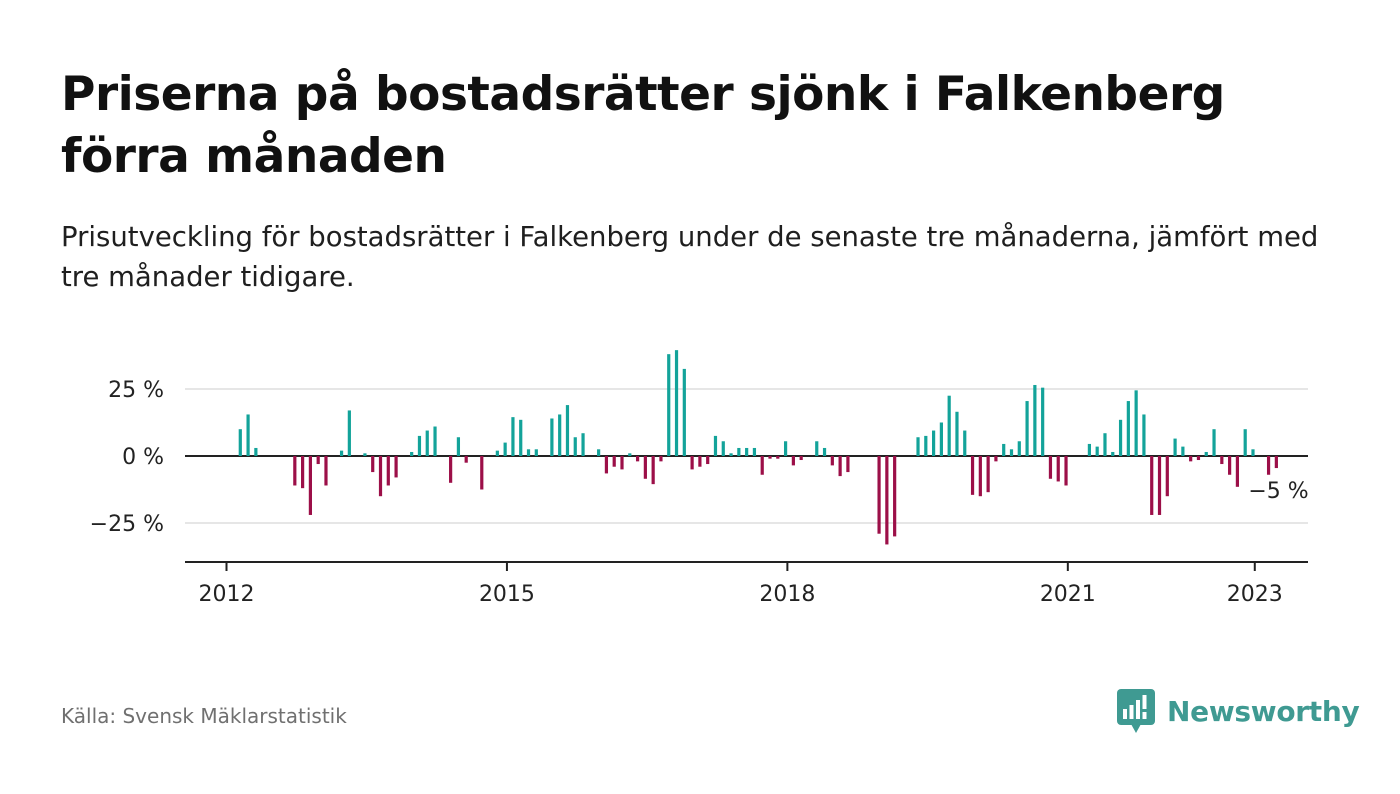 Image resolution: width=1400 pixels, height=794 pixels. I want to click on y-tick-label: 0 %, so click(143, 457).